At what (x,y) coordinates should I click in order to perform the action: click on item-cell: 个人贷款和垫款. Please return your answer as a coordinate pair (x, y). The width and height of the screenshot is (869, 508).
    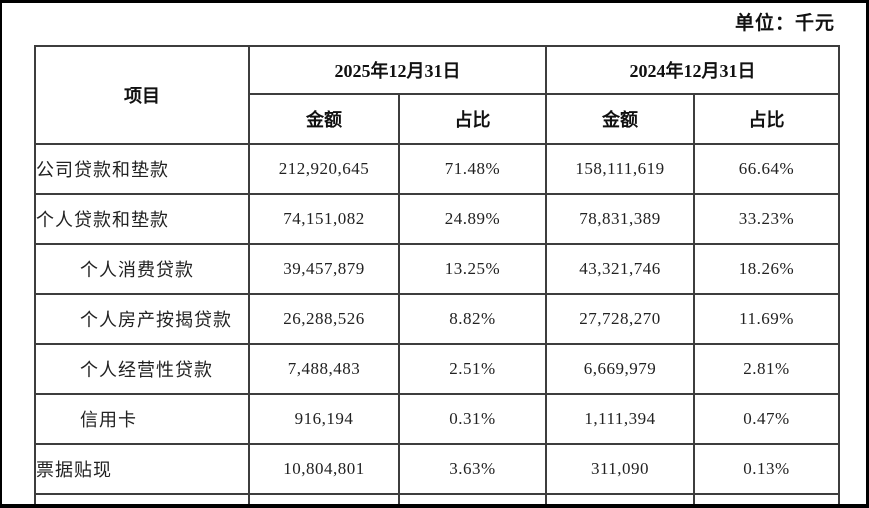
    Looking at the image, I should click on (142, 219).